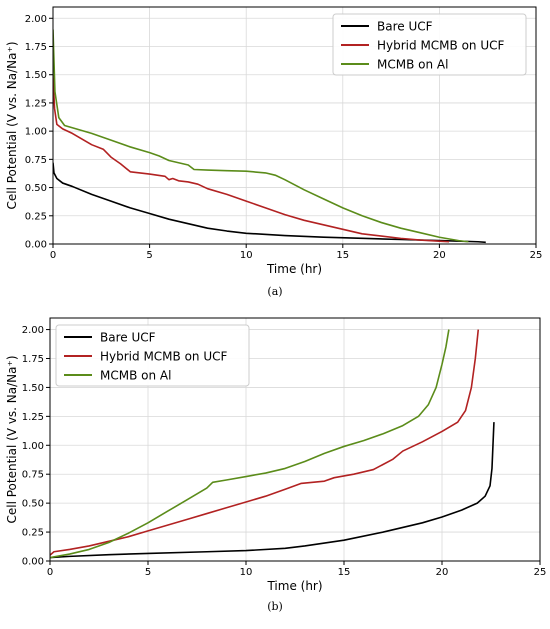  What do you see at coordinates (275, 606) in the screenshot?
I see `panel-caption: (b)` at bounding box center [275, 606].